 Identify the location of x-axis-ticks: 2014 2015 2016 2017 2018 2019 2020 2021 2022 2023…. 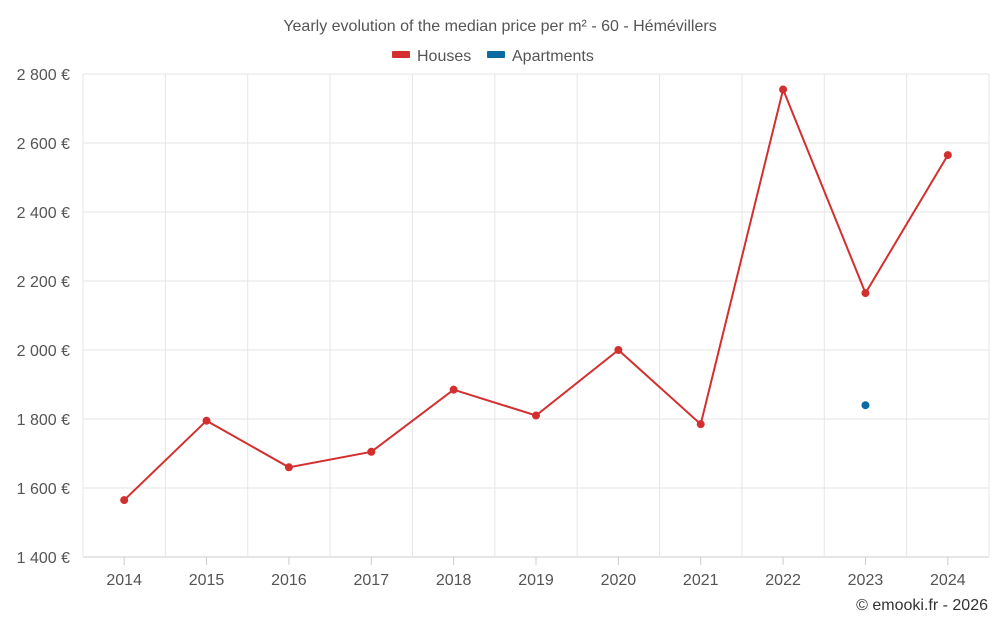
(536, 573).